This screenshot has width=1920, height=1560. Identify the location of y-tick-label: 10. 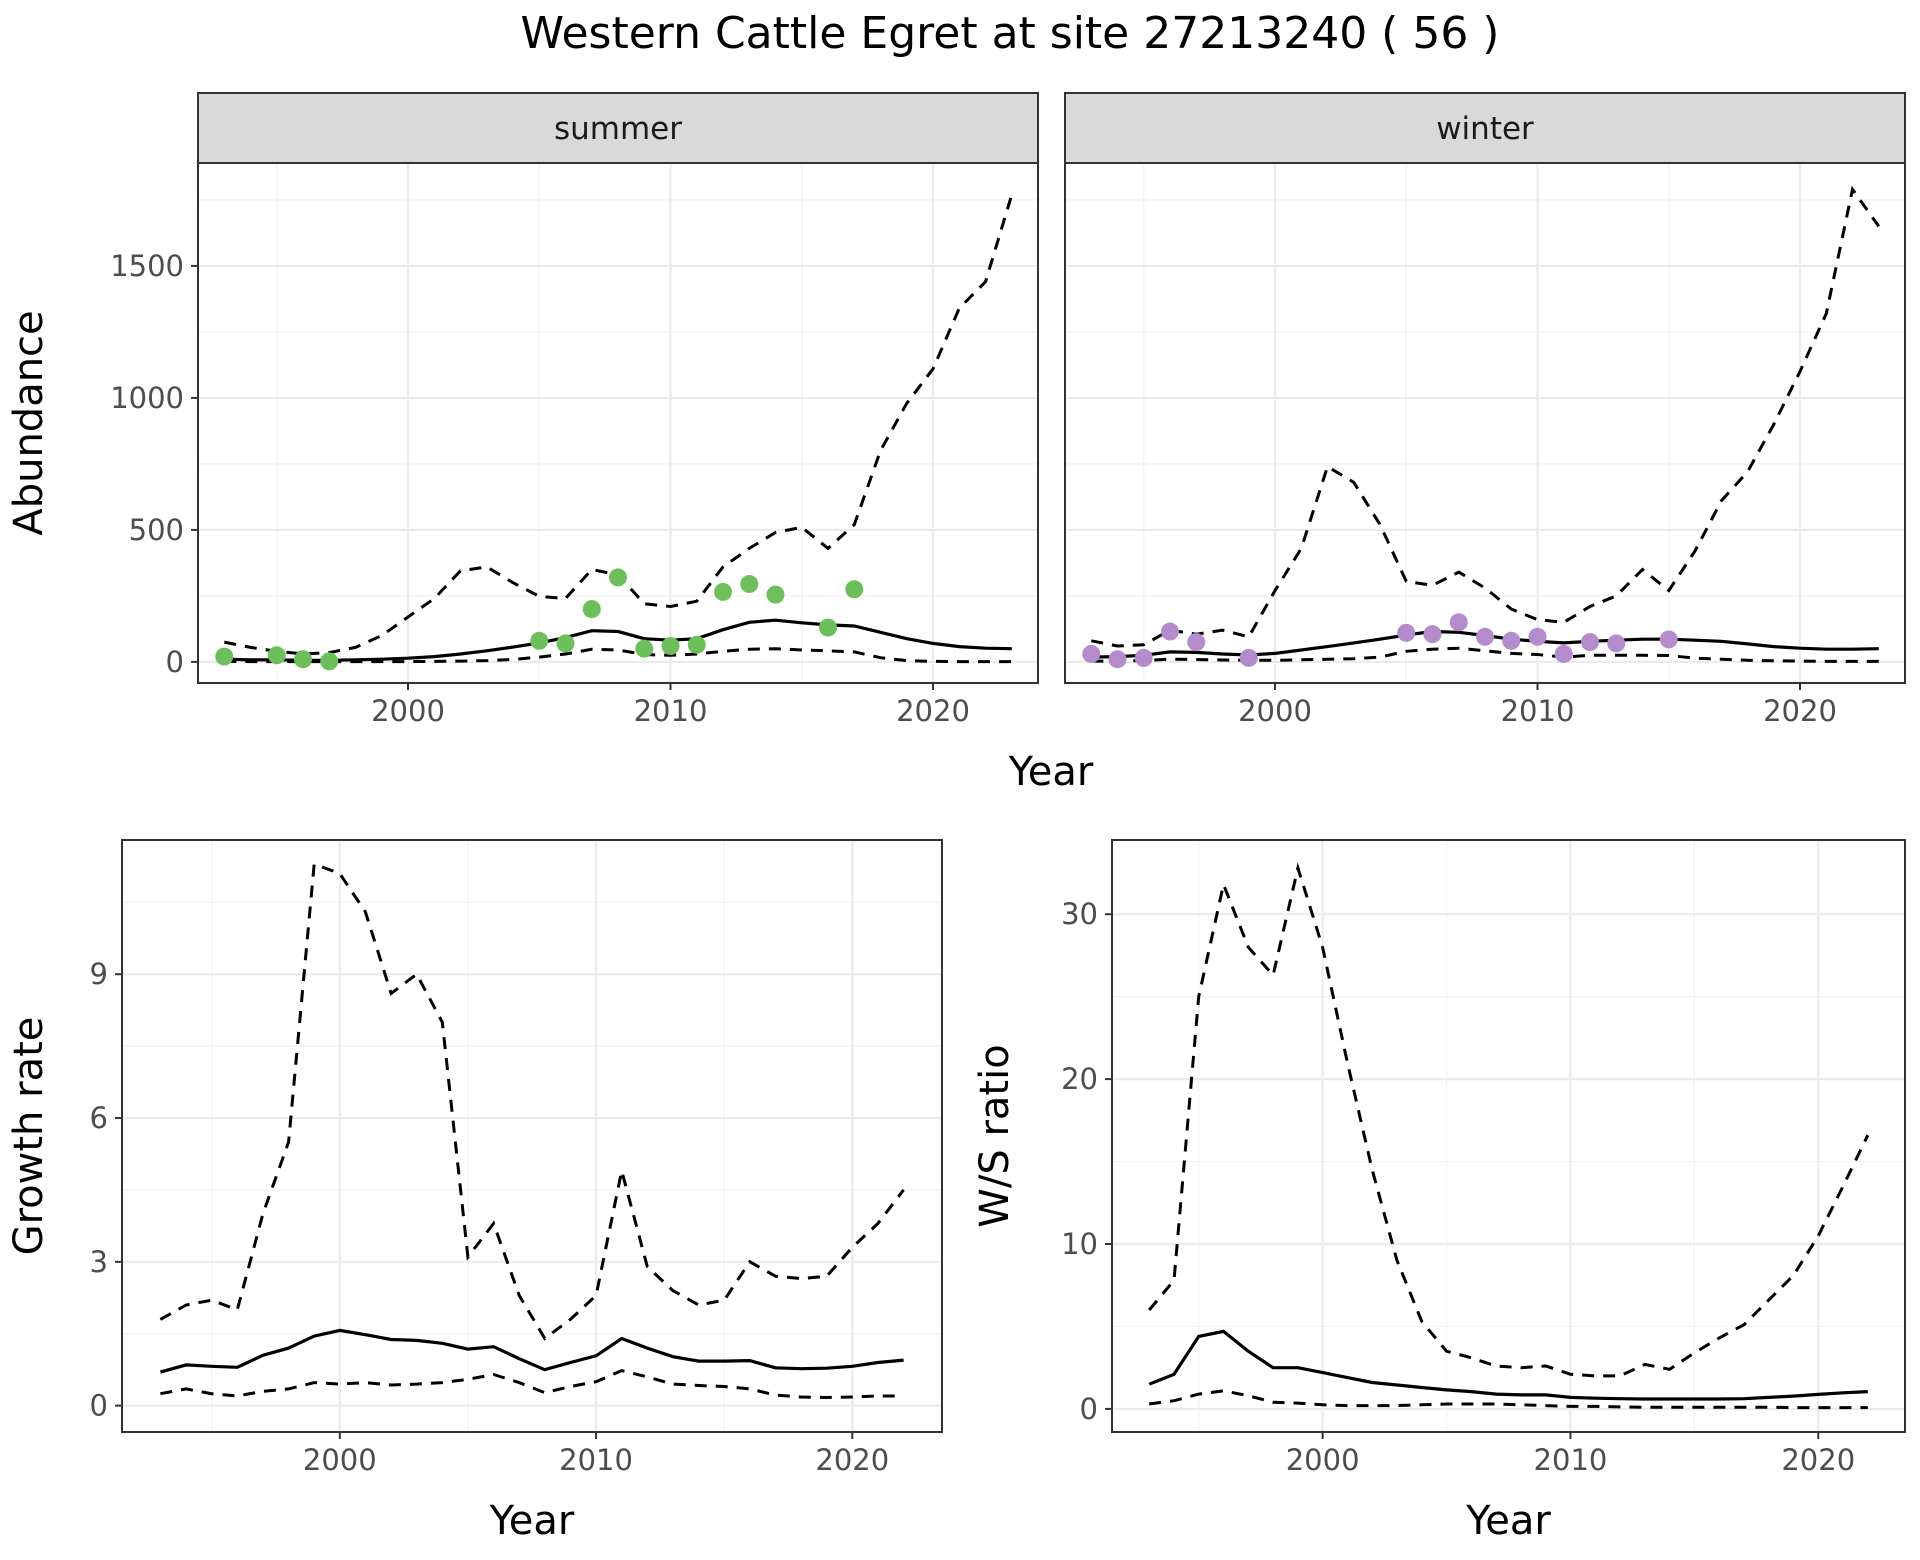
(1079, 1244).